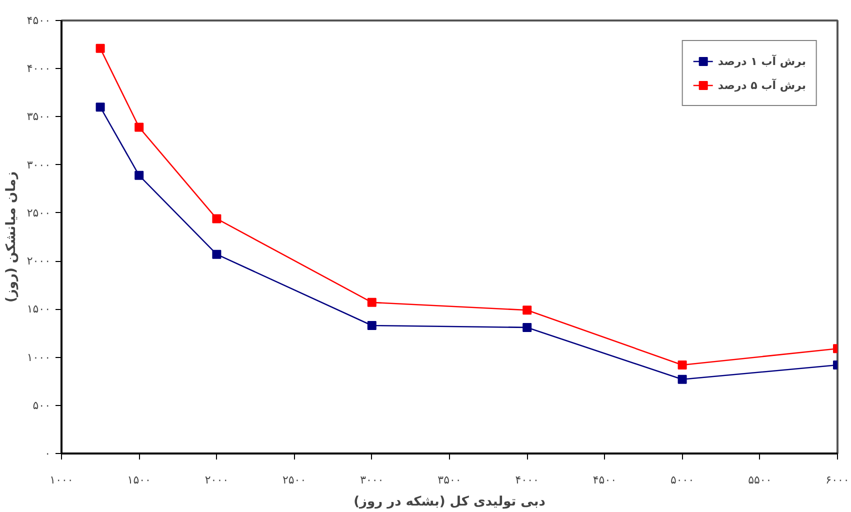 The image size is (851, 512). I want to click on y-tick-label: ۳۵۰۰, so click(38, 117).